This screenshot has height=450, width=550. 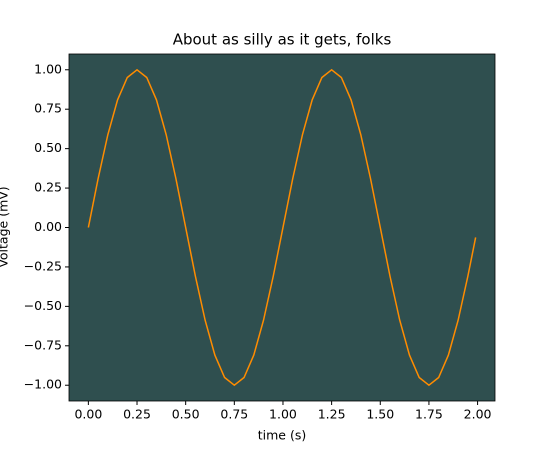 What do you see at coordinates (43, 344) in the screenshot?
I see `y-tick-label: −0.75` at bounding box center [43, 344].